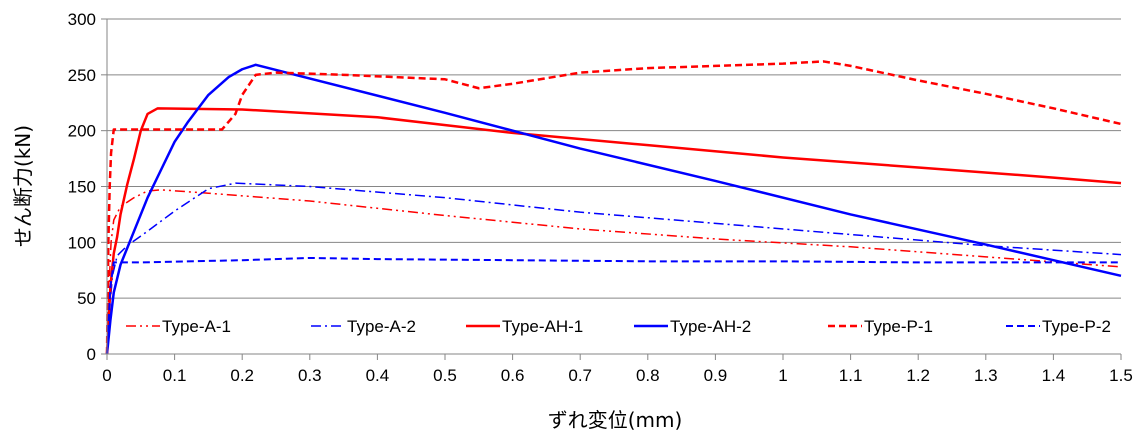 This screenshot has height=434, width=1142. Describe the element at coordinates (445, 375) in the screenshot. I see `x-tick-label-5: 0.5` at that location.